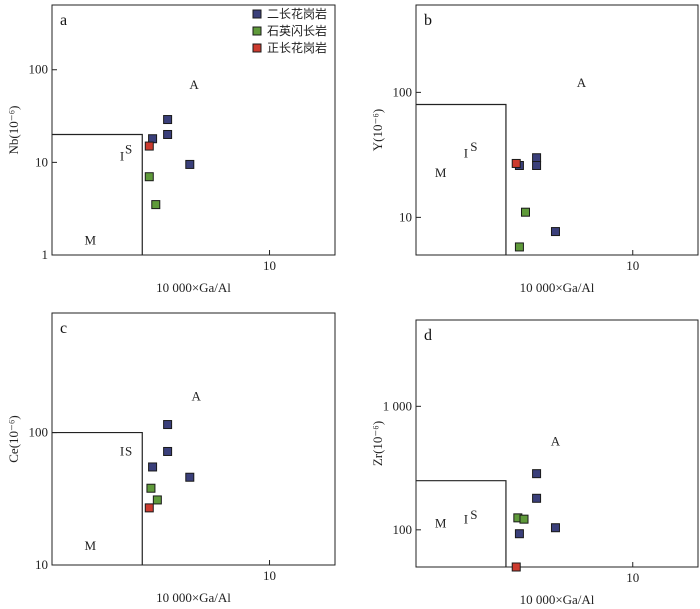  What do you see at coordinates (377, 130) in the screenshot?
I see `y-axis-title: Y(10⁻⁶)` at bounding box center [377, 130].